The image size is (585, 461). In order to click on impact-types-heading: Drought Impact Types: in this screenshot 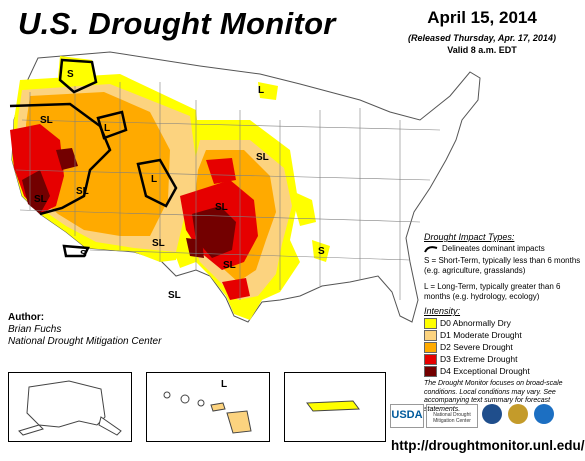, I will do `click(469, 237)`.